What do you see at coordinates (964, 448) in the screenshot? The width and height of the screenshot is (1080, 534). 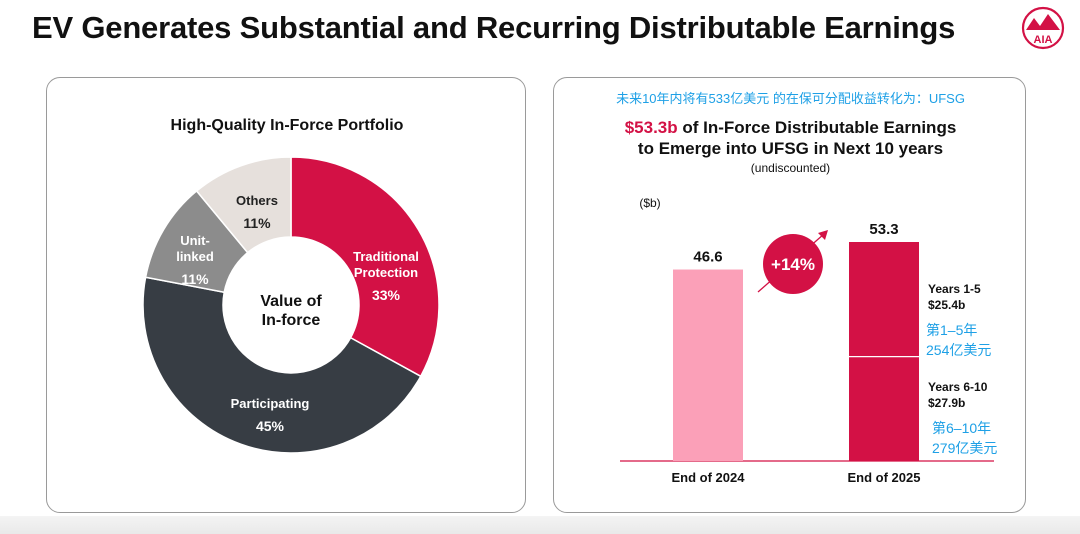 I see `cn-segment-label: 279亿美元` at bounding box center [964, 448].